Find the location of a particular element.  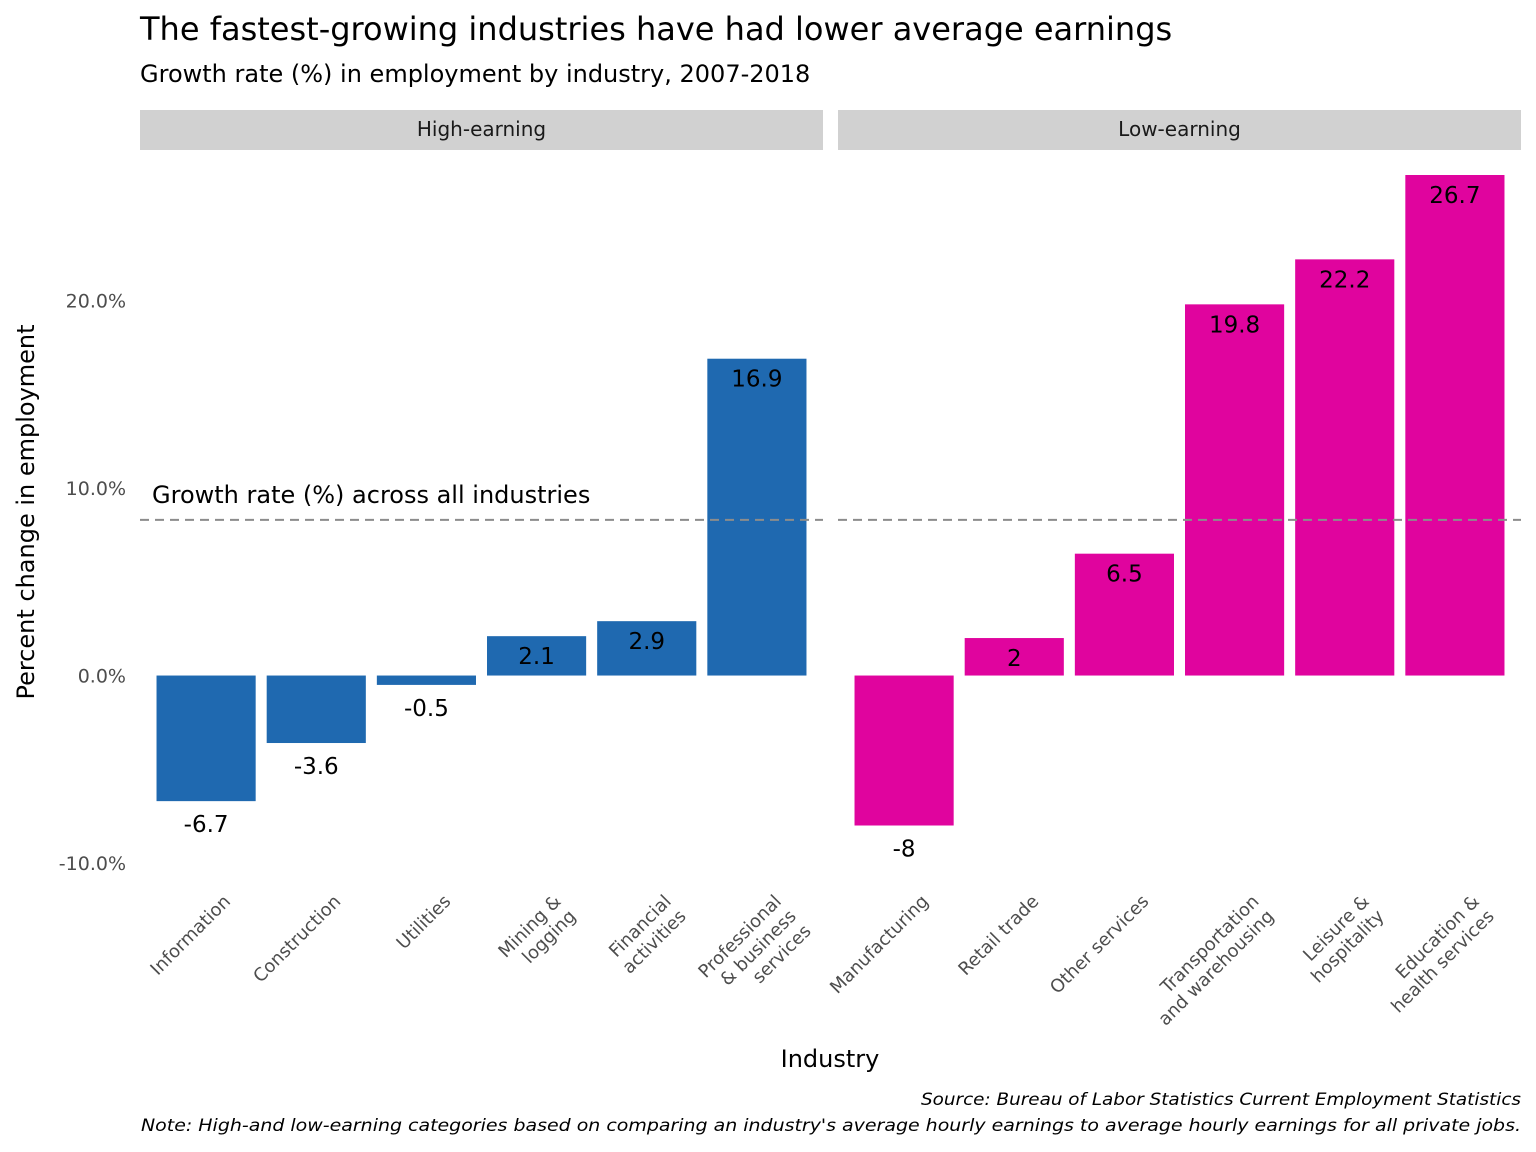

x-tick-label-line: Retail trade is located at coordinates (998, 935).